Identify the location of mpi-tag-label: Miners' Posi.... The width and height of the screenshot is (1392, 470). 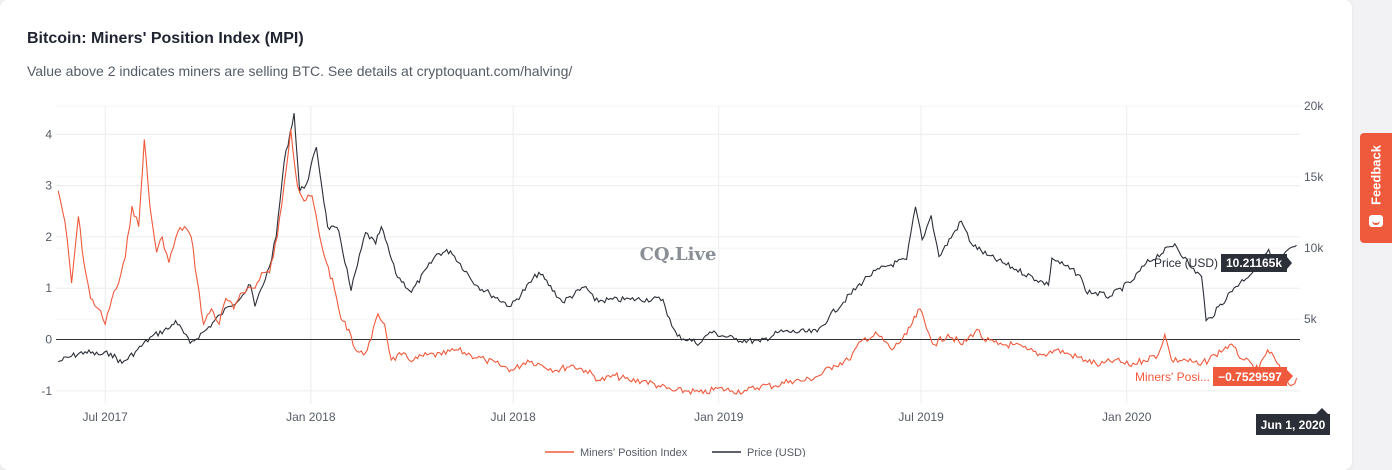
(1172, 377).